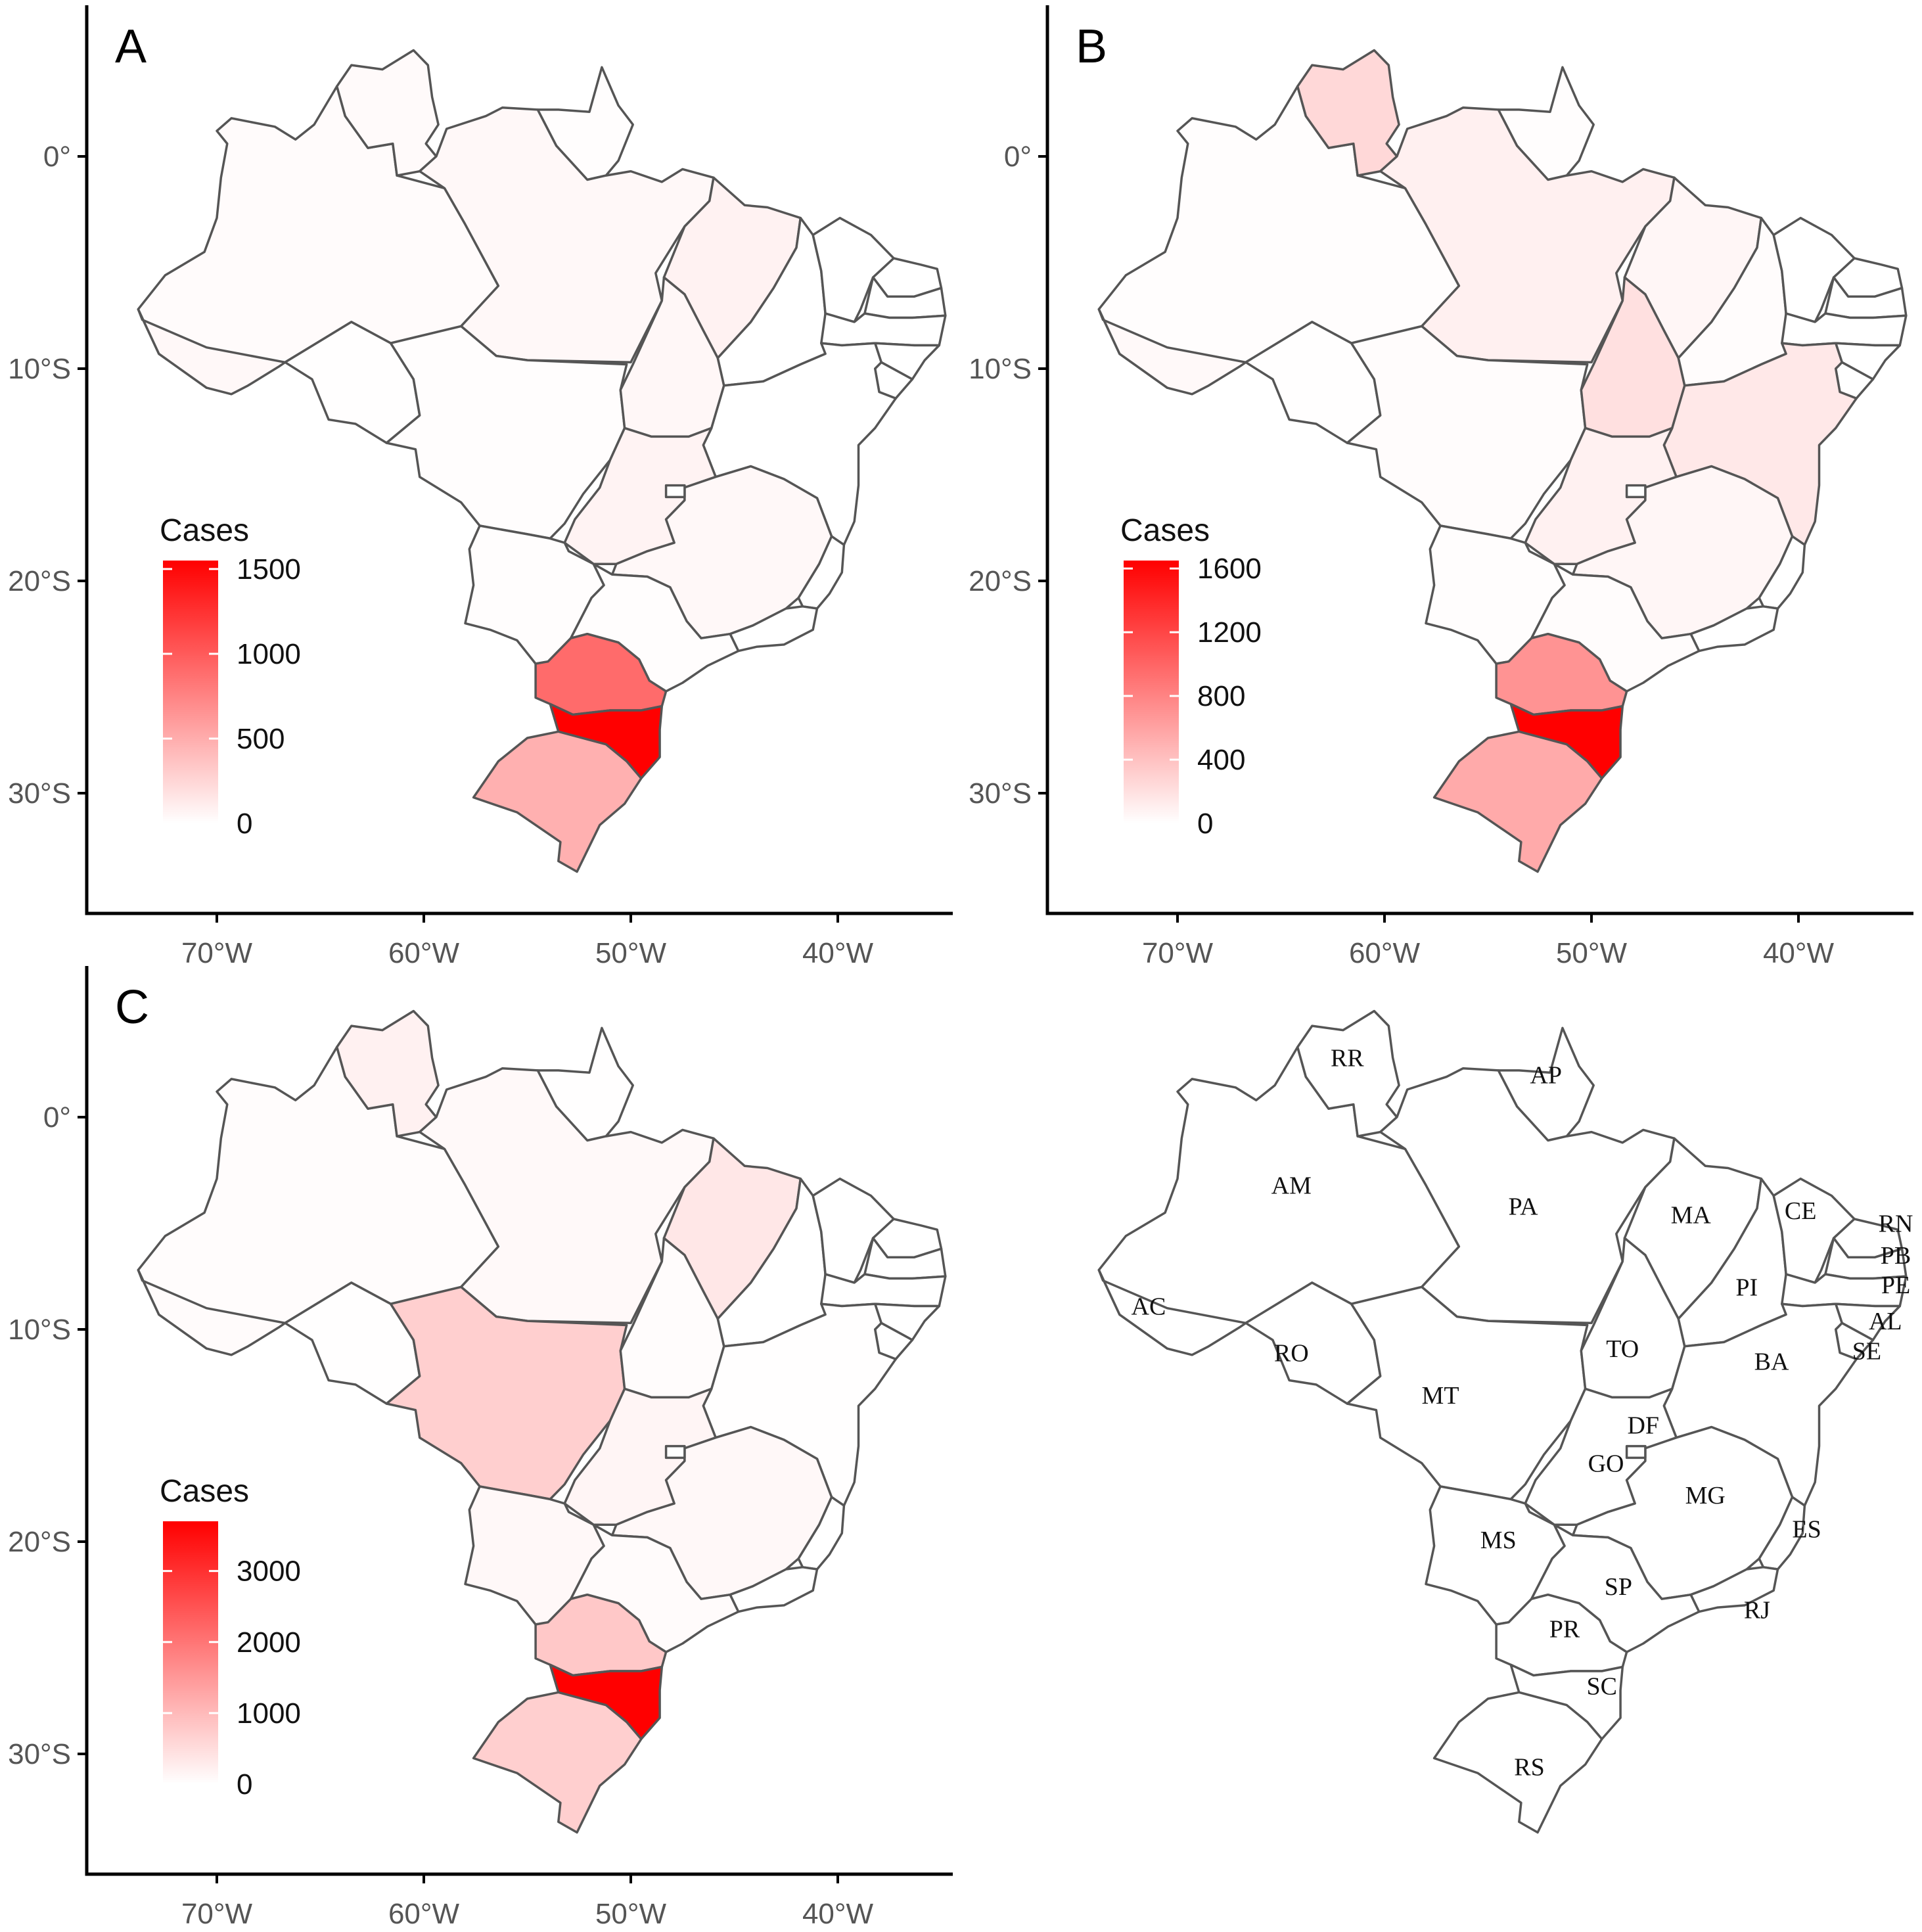  What do you see at coordinates (1229, 633) in the screenshot?
I see `legend-label: 1200` at bounding box center [1229, 633].